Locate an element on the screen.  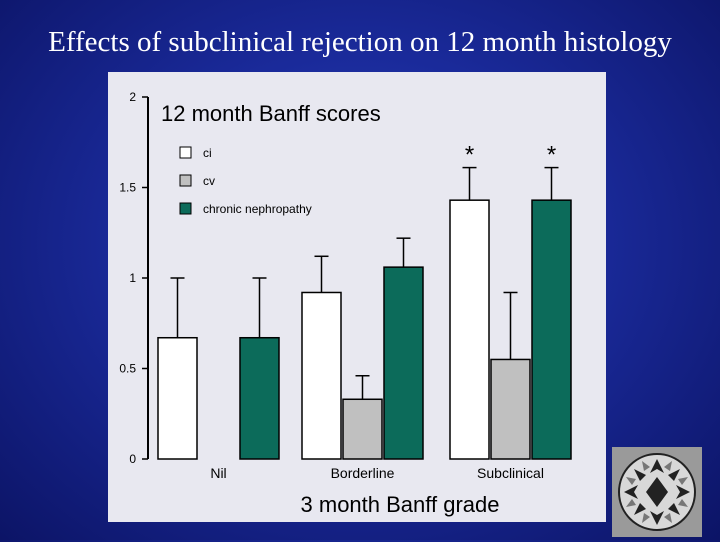
x-tick-label: Borderline is located at coordinates (363, 473).